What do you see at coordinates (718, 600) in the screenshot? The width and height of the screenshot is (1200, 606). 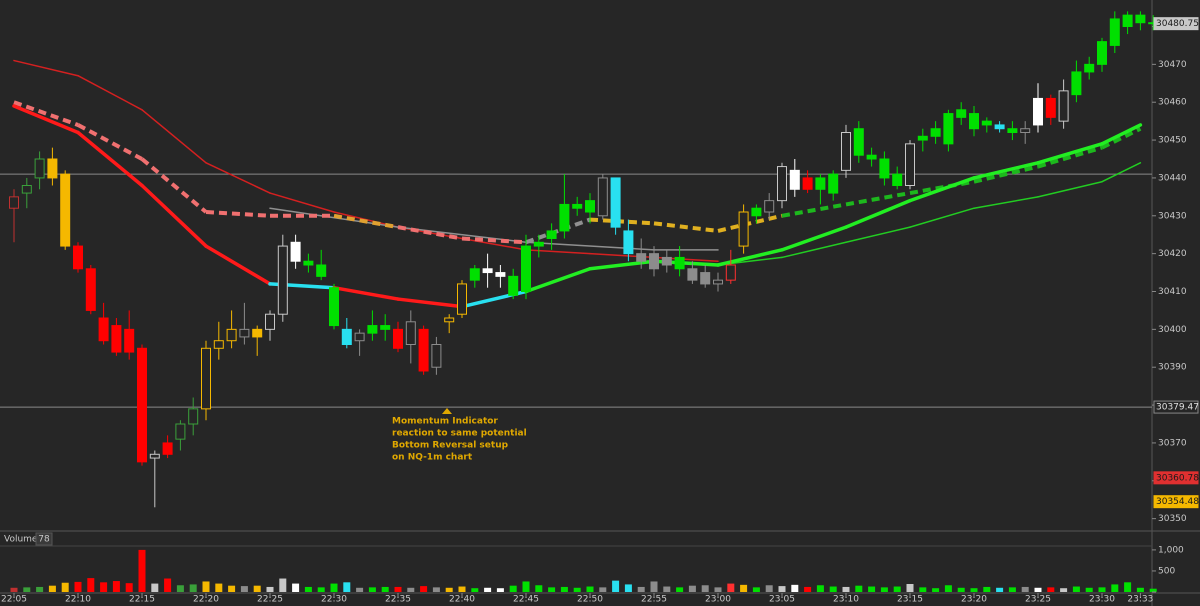 I see `x-tick-label: 23:00` at bounding box center [718, 600].